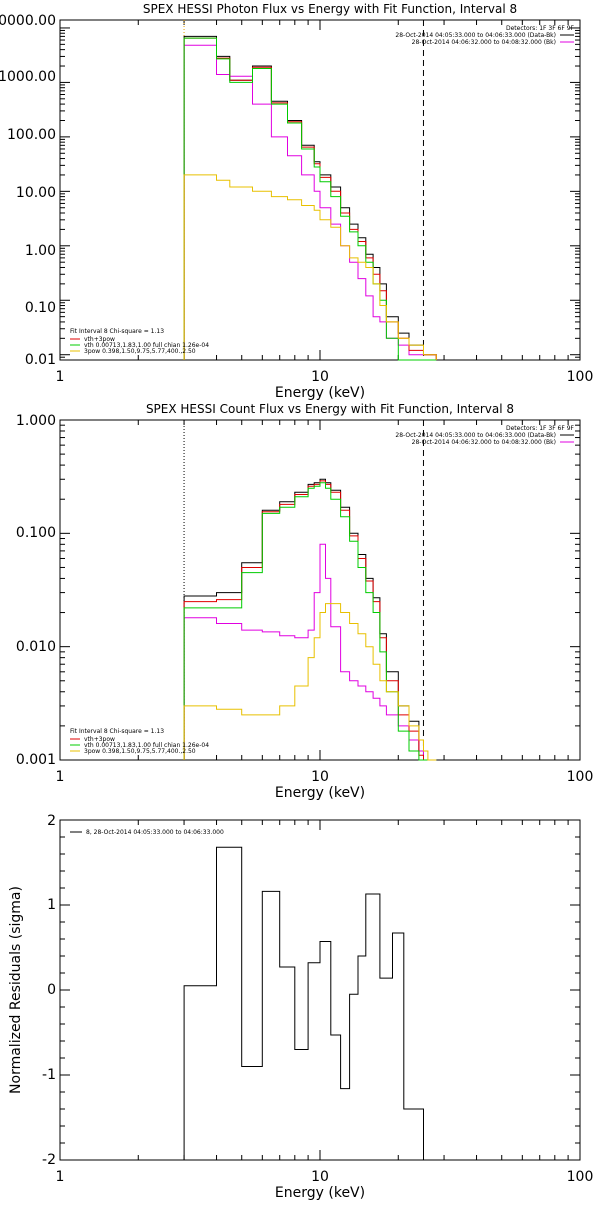 Image resolution: width=600 pixels, height=1205 pixels. What do you see at coordinates (303, 1003) in the screenshot?
I see `series-line-residuals` at bounding box center [303, 1003].